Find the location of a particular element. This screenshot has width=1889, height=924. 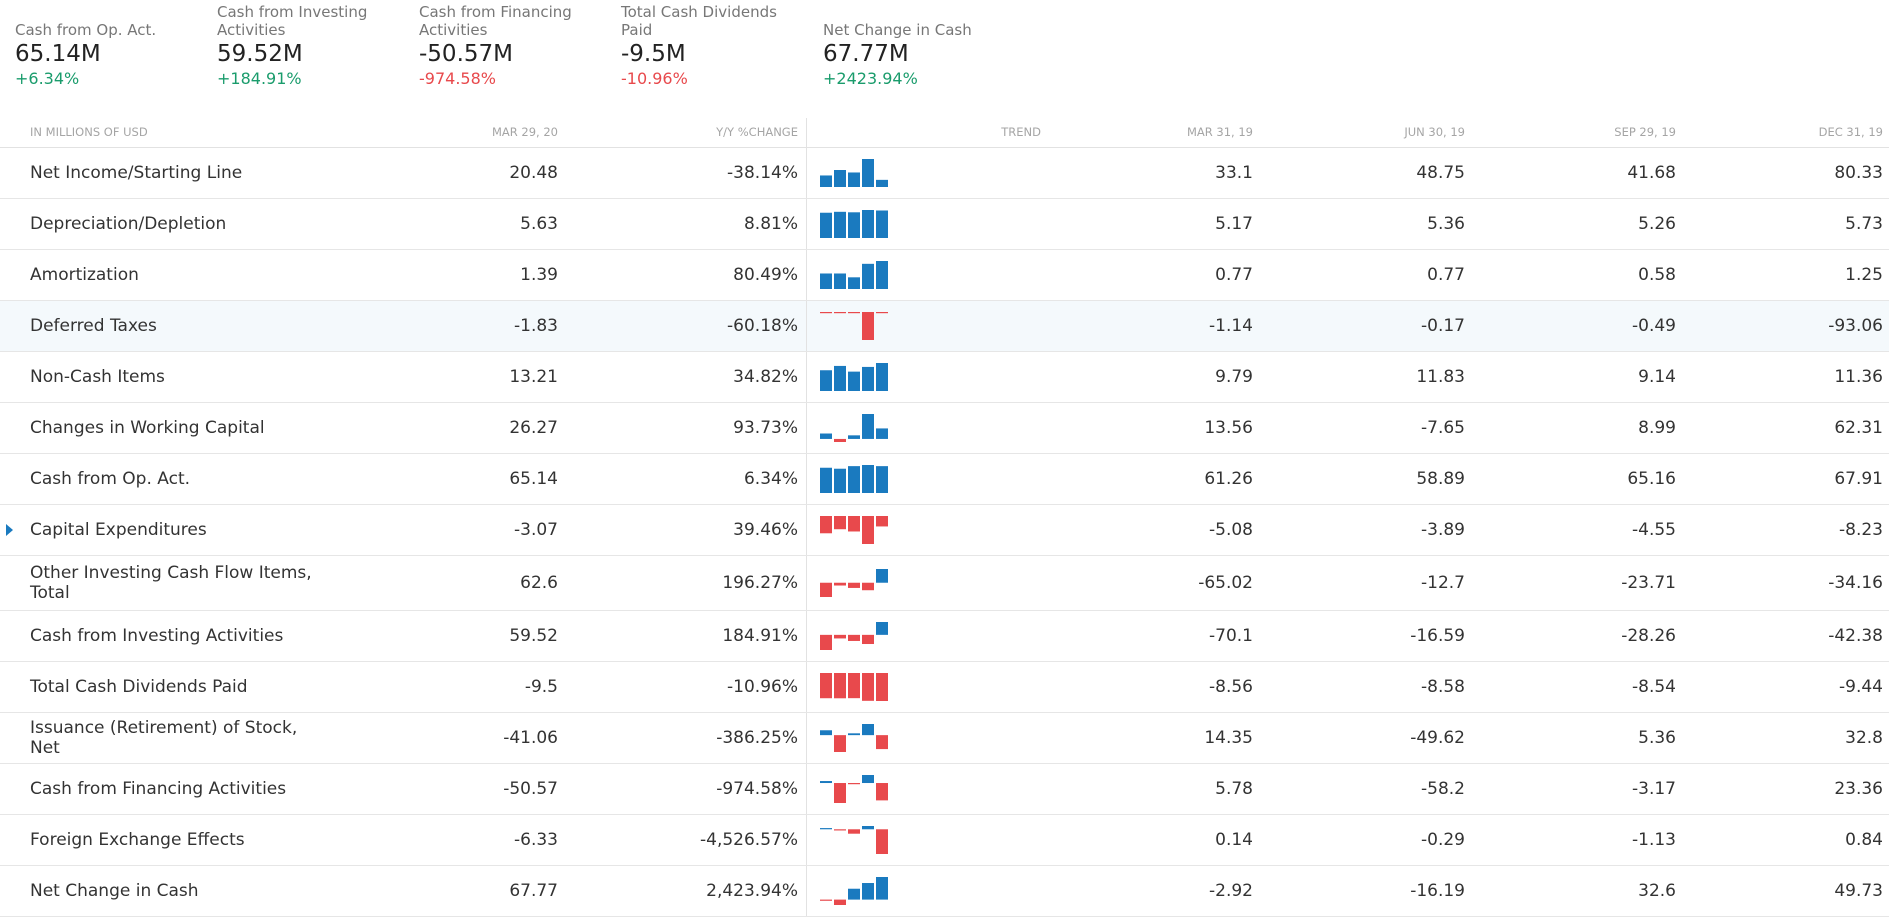

value-jun-30-19: -0.29 is located at coordinates (1443, 840).